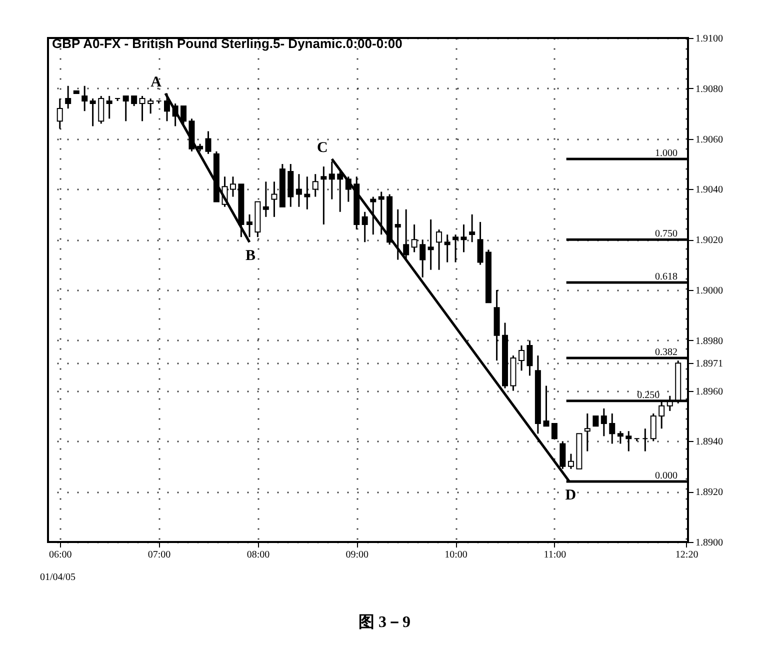  Describe the element at coordinates (709, 364) in the screenshot. I see `y-tick-label: 1.8971` at that location.